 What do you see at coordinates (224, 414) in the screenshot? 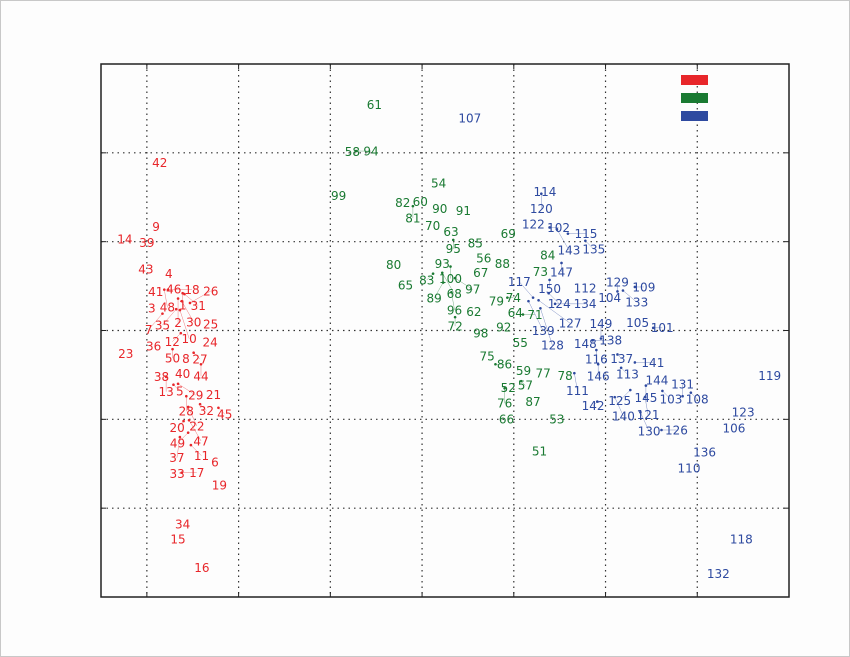
I see `point-label: 45` at bounding box center [224, 414].